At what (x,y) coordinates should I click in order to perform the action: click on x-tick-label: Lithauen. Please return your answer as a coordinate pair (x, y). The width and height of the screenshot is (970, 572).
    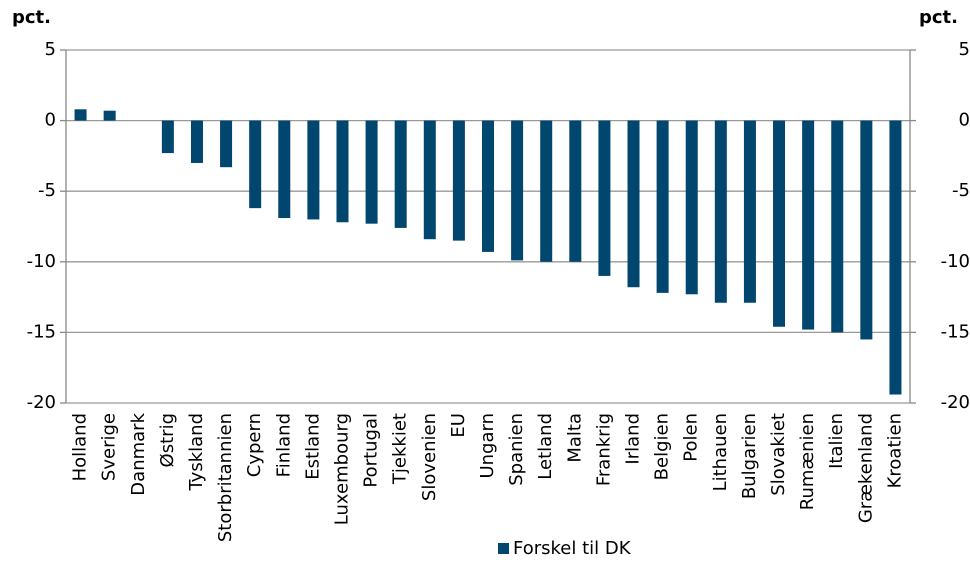
    Looking at the image, I should click on (720, 452).